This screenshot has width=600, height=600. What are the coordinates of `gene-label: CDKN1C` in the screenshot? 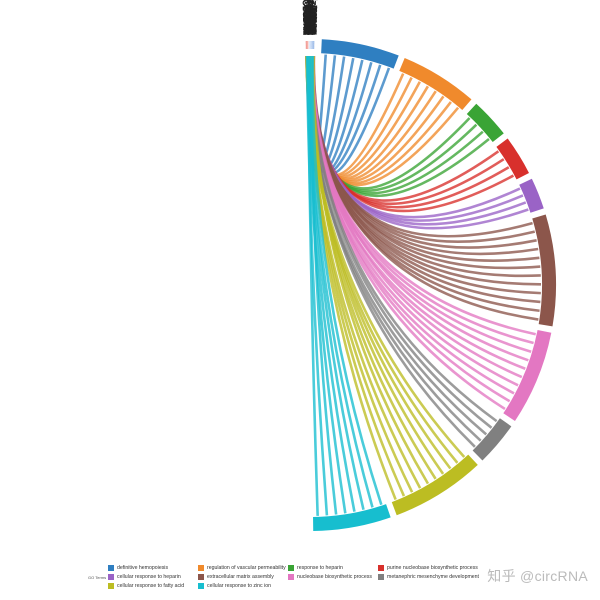 It's located at (308, 18).